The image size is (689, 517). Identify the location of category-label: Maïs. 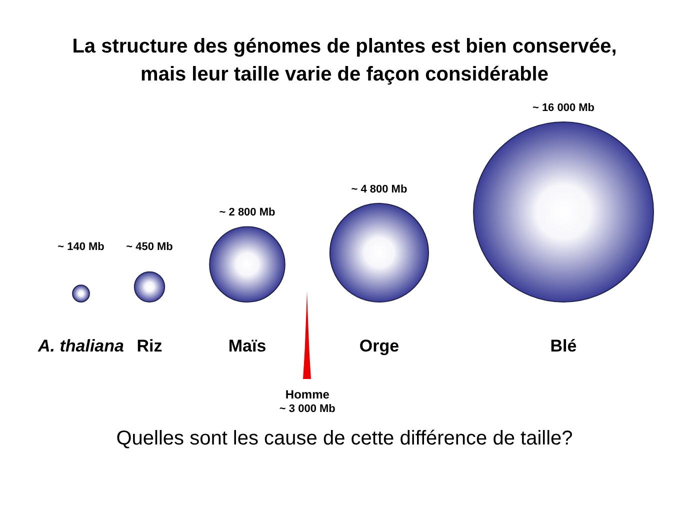
(247, 346).